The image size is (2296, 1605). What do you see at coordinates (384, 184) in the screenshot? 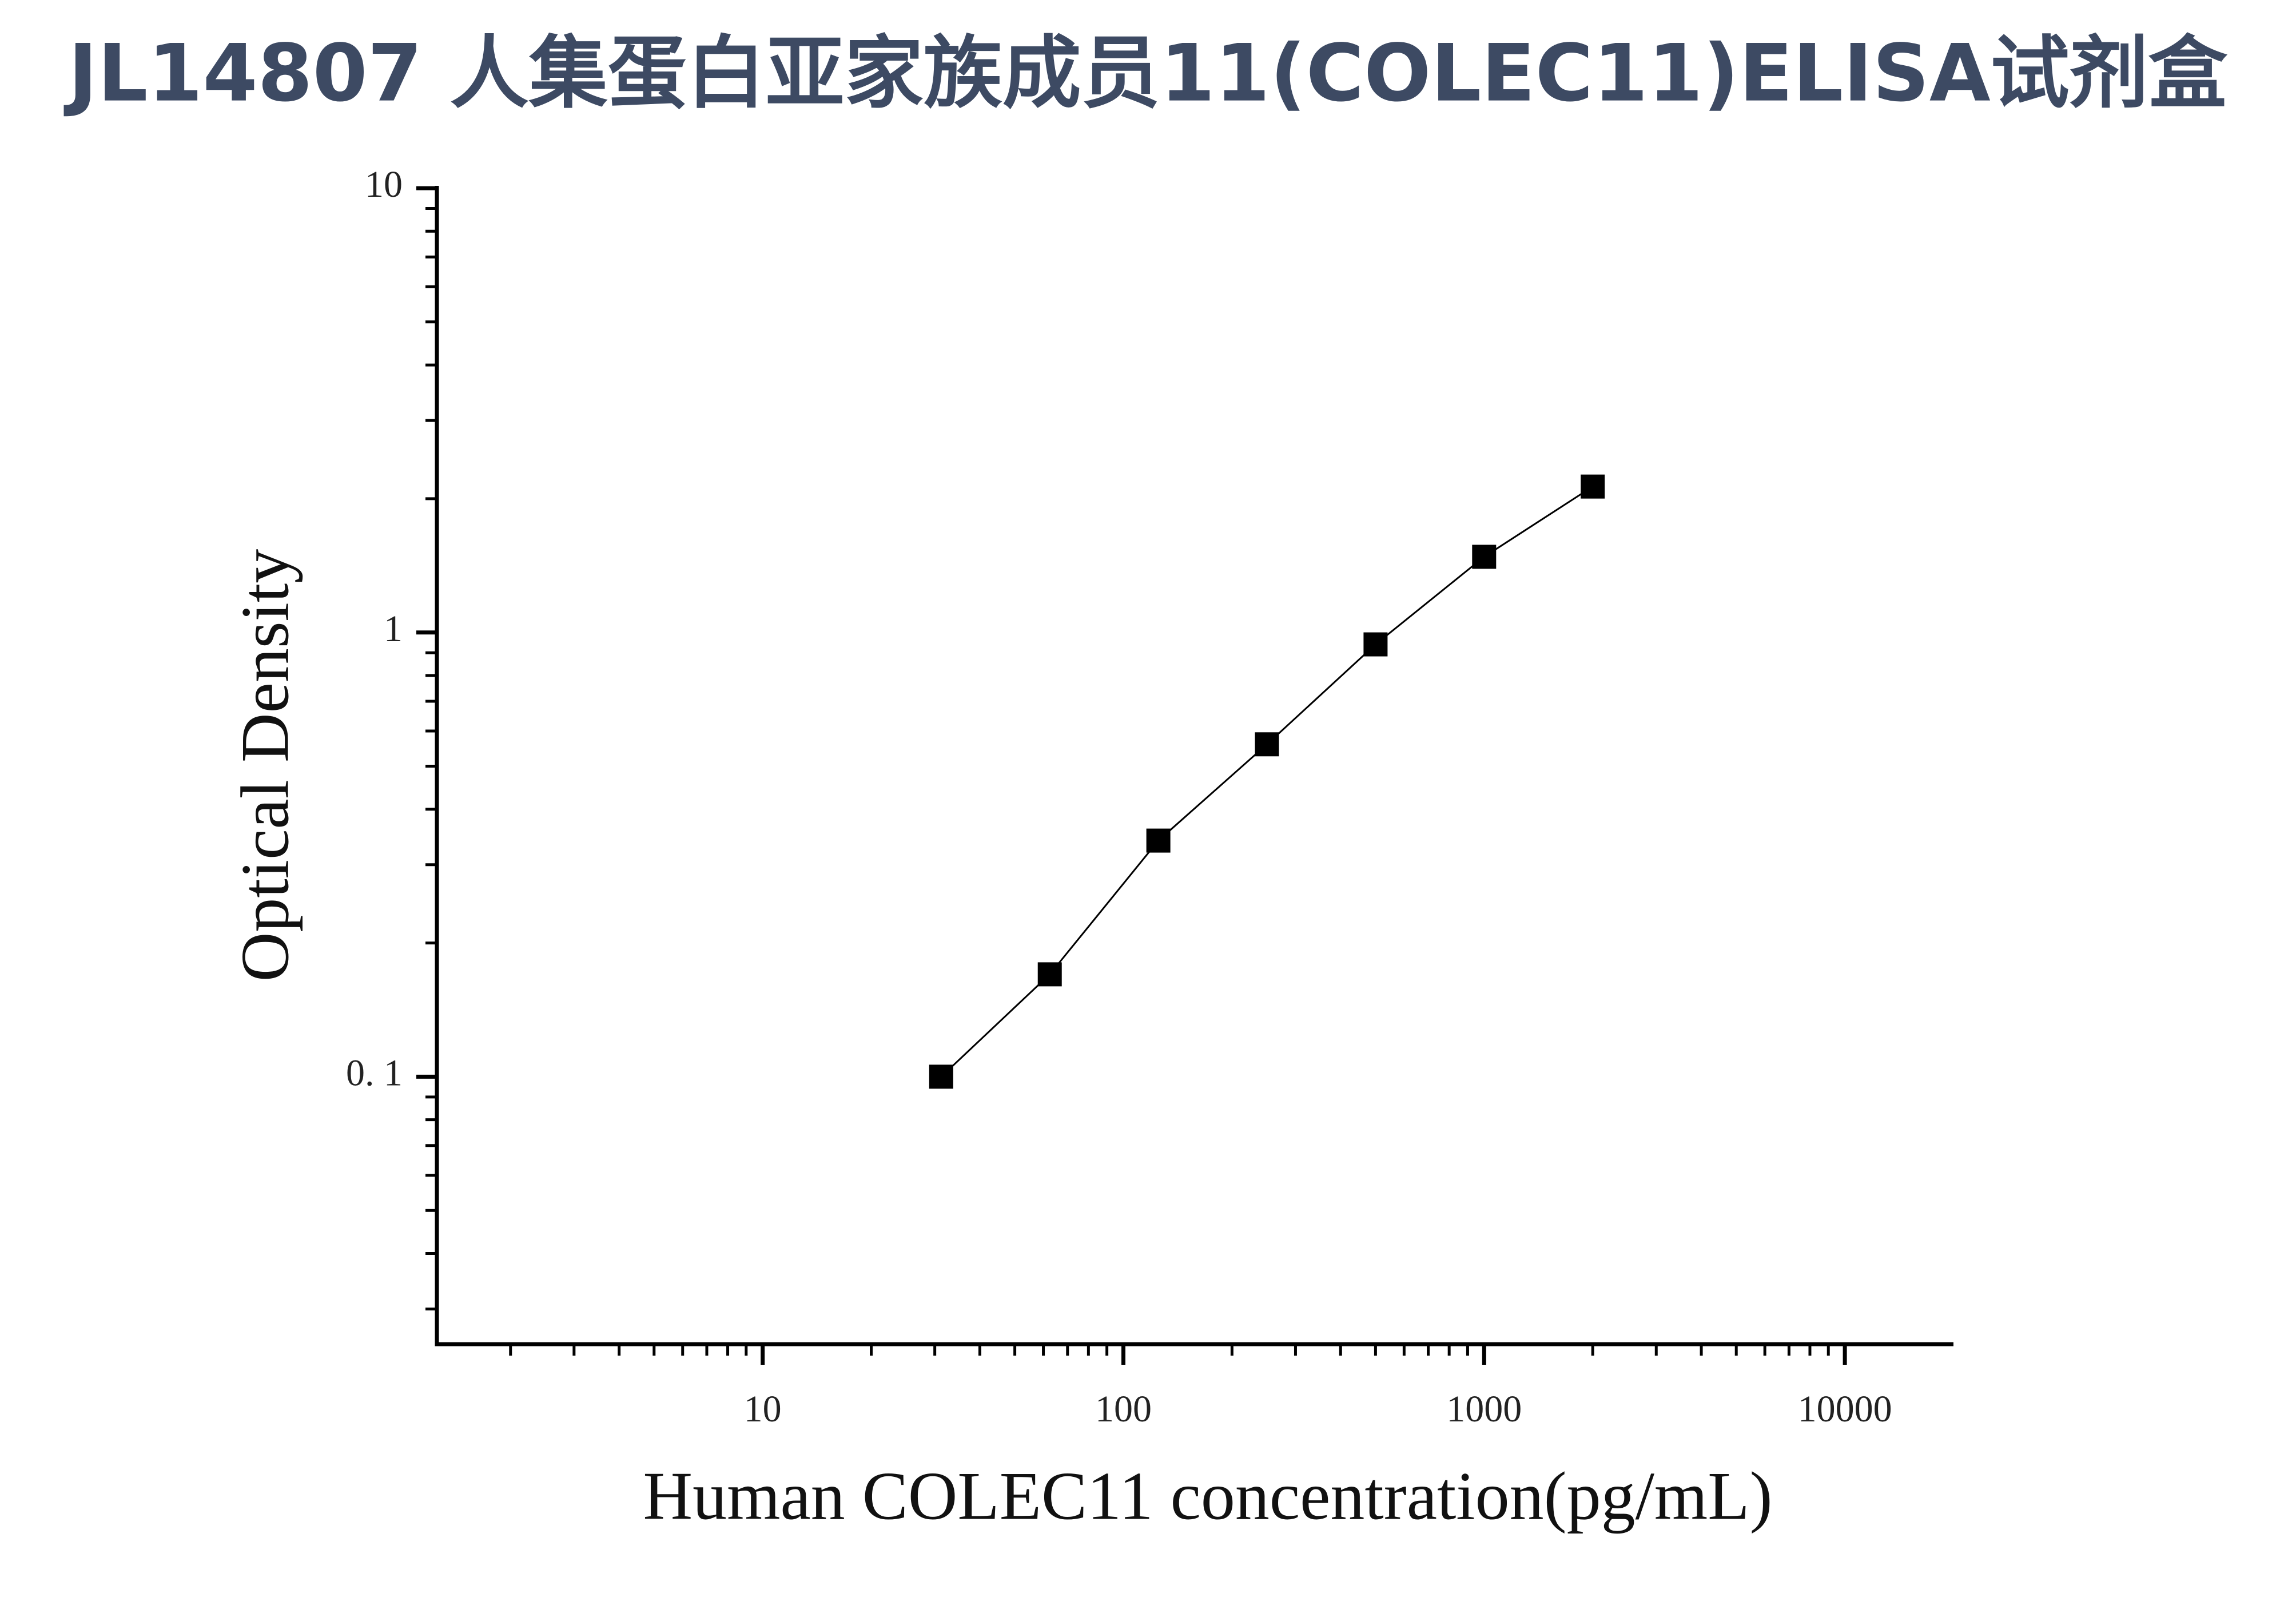
I see `y-tick-label: 10` at bounding box center [384, 184].